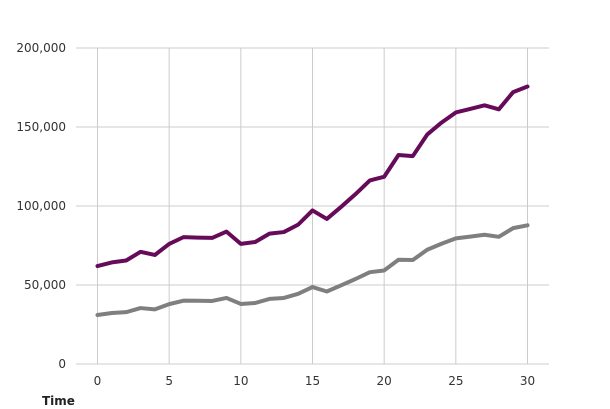  What do you see at coordinates (58, 401) in the screenshot?
I see `x-axis-title: Time` at bounding box center [58, 401].